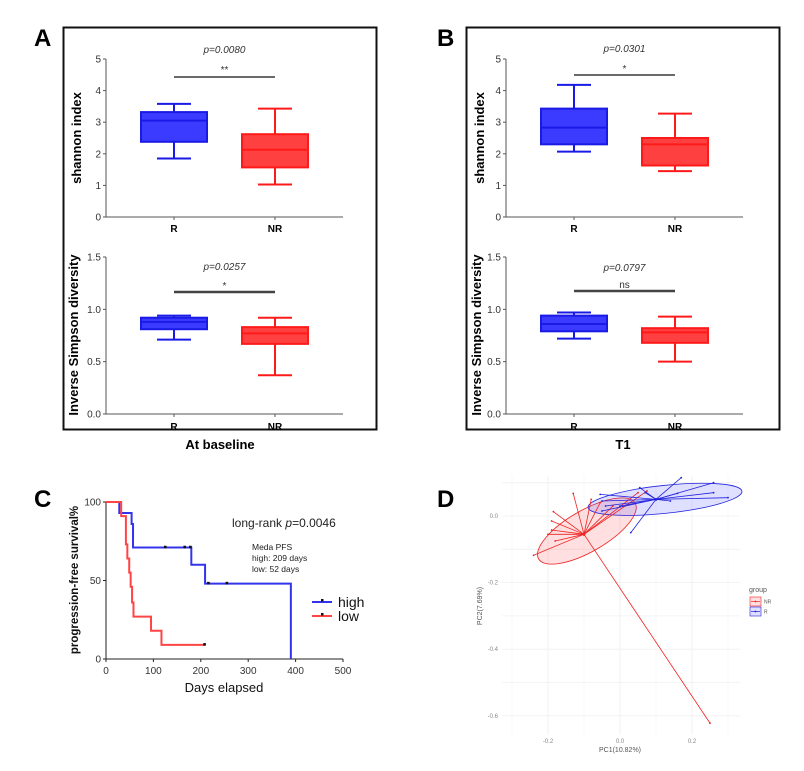 The image size is (804, 771). Describe the element at coordinates (248, 671) in the screenshot. I see `x-tick-label: 300` at that location.